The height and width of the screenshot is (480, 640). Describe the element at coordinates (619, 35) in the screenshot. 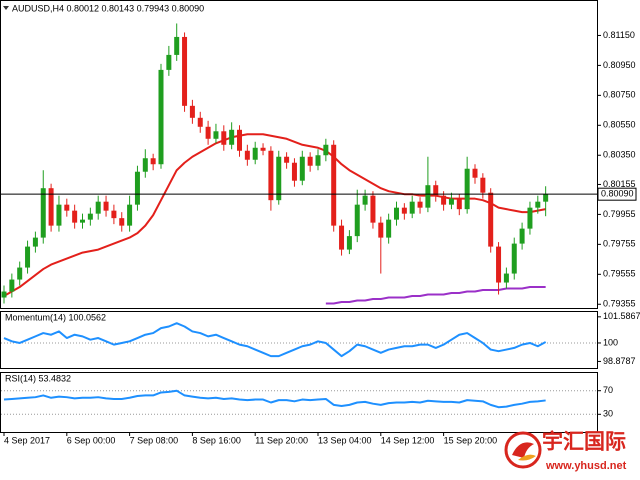

I see `y-tick-label: 0.81150` at that location.